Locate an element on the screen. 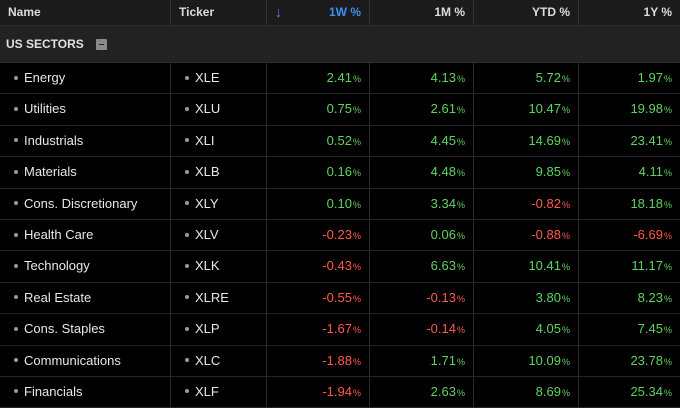 The image size is (680, 408). sector-name-cell: Utilities is located at coordinates (85, 109).